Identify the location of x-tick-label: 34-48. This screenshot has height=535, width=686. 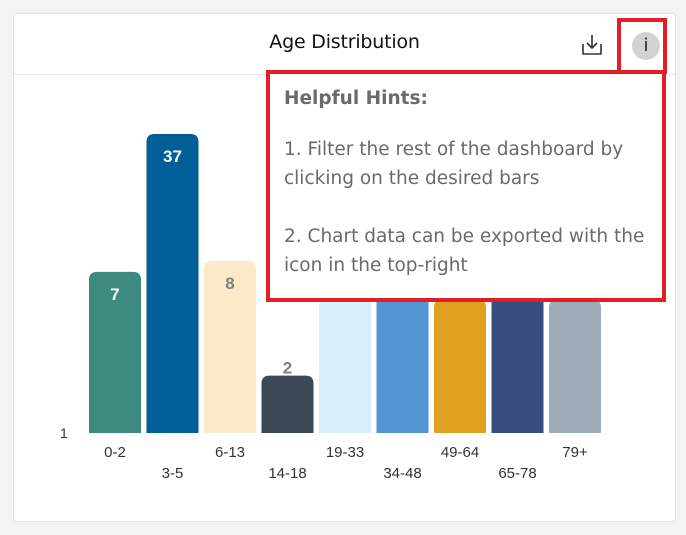
(402, 473).